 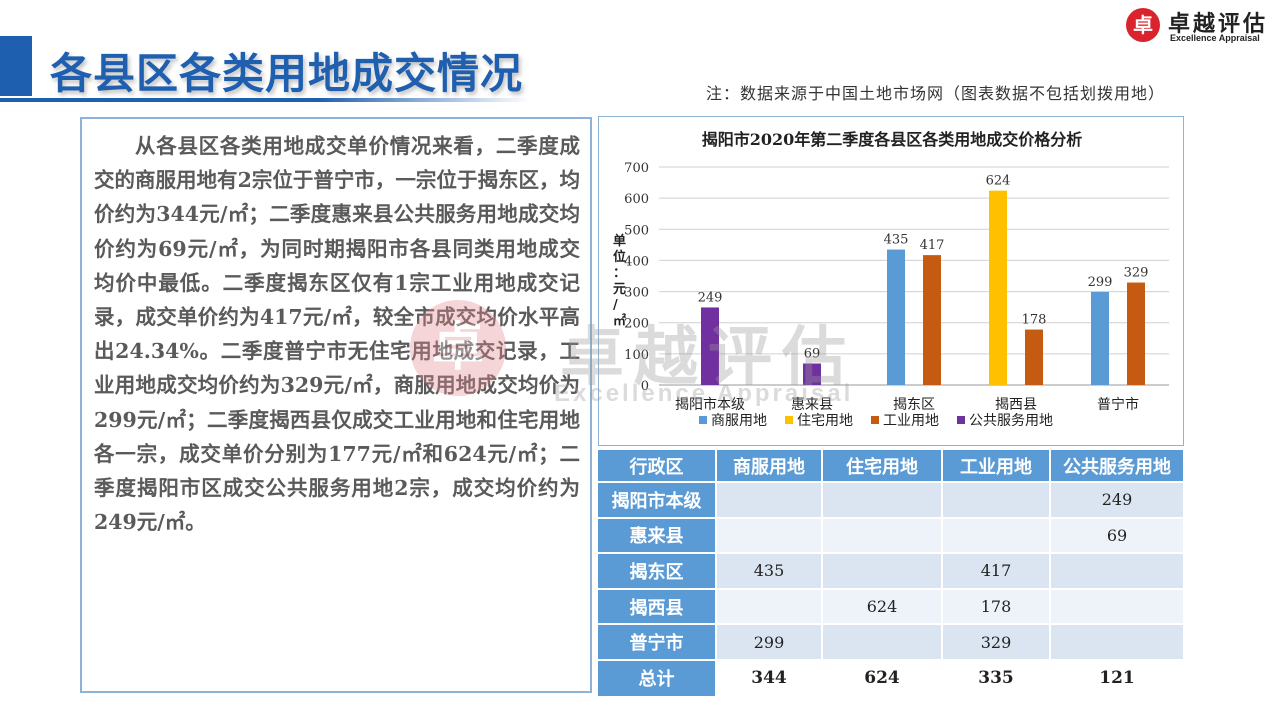 What do you see at coordinates (914, 405) in the screenshot?
I see `x-tick-label: 揭东区` at bounding box center [914, 405].